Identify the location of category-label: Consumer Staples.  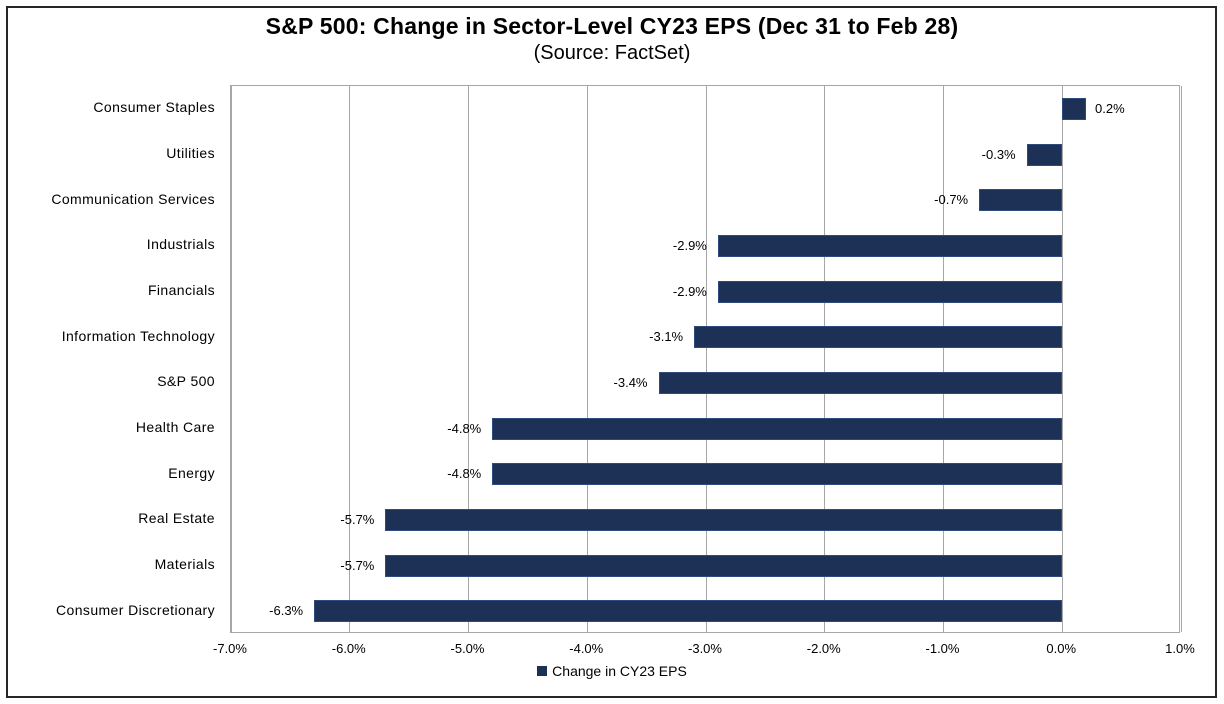
(154, 107).